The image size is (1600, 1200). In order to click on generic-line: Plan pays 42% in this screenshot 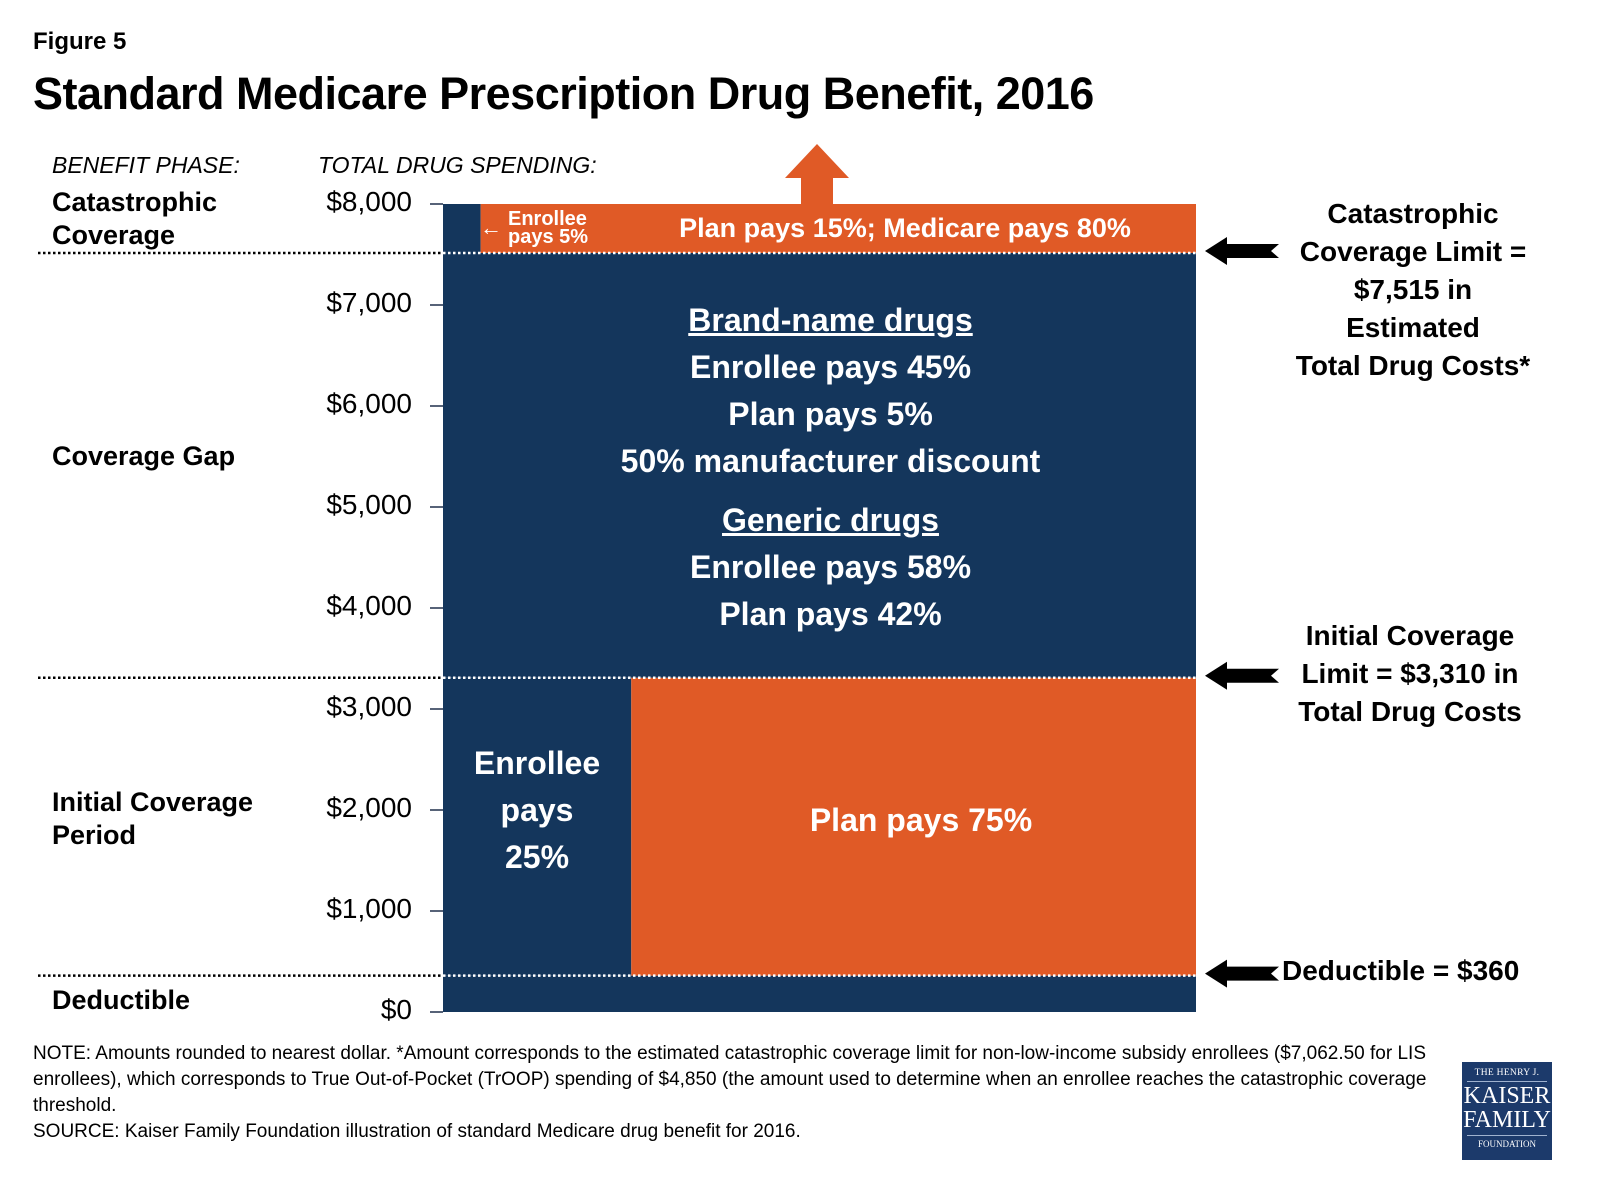, I will do `click(830, 614)`.